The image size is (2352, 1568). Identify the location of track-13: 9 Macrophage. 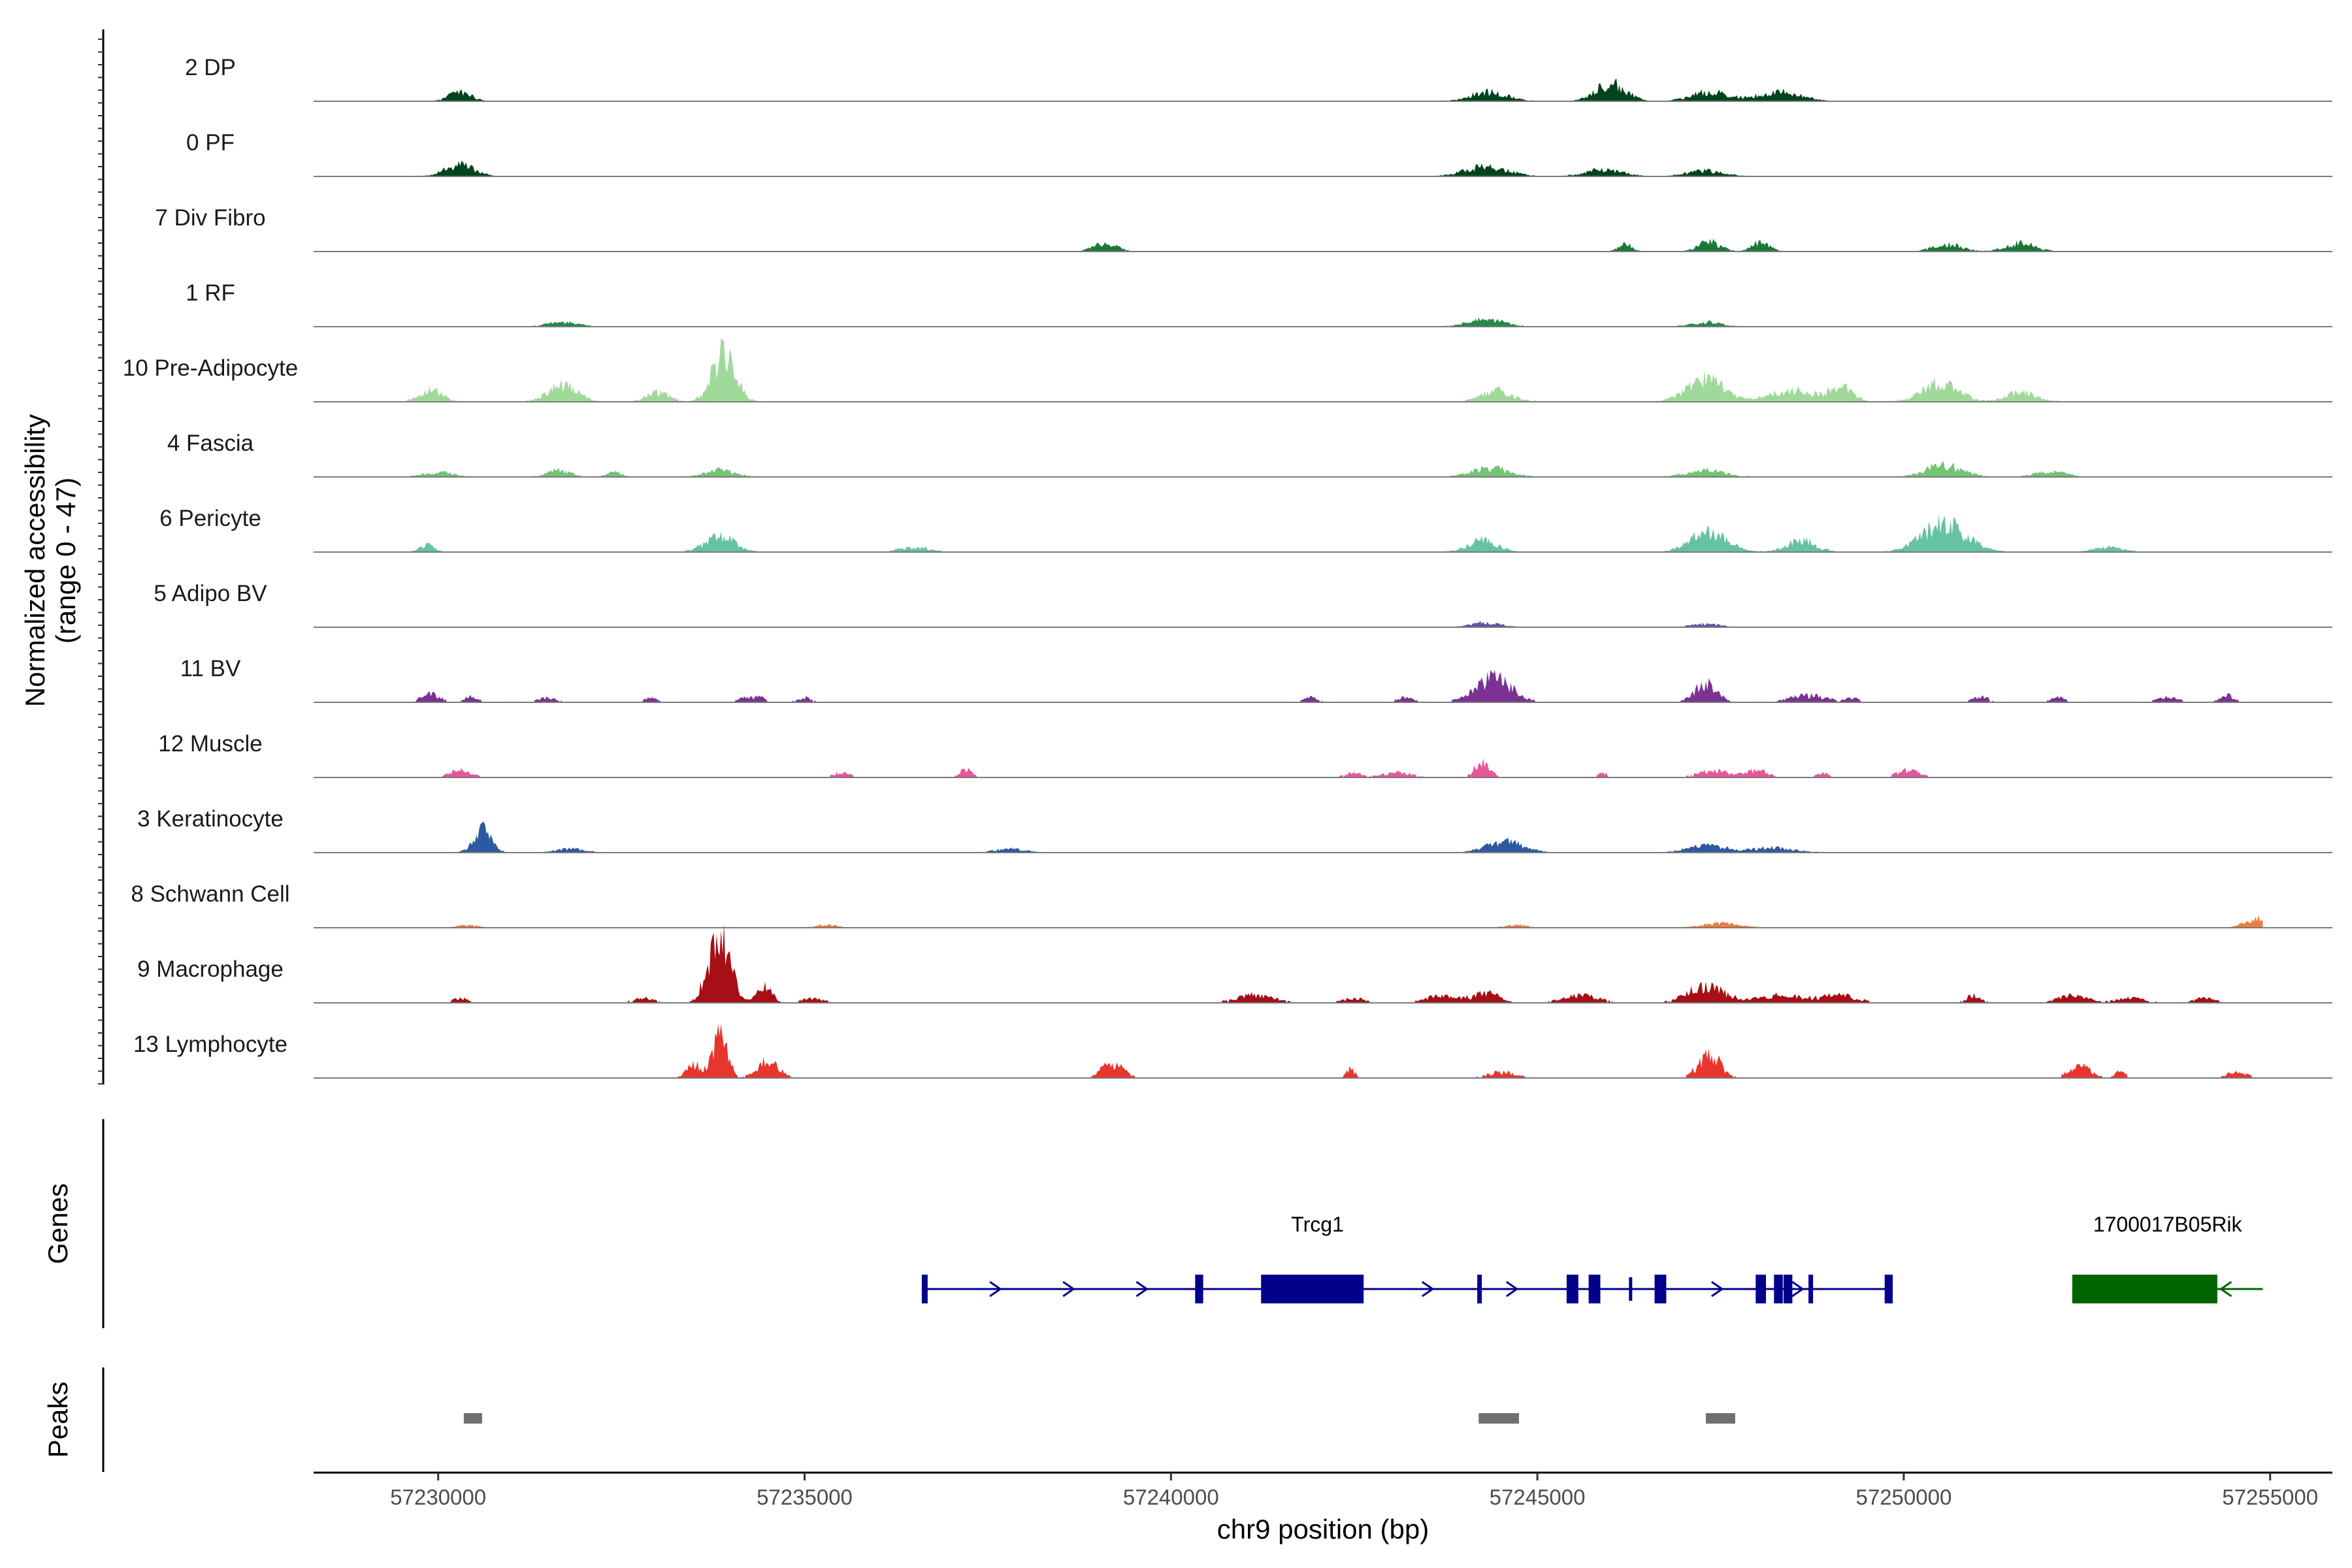
(1234, 963).